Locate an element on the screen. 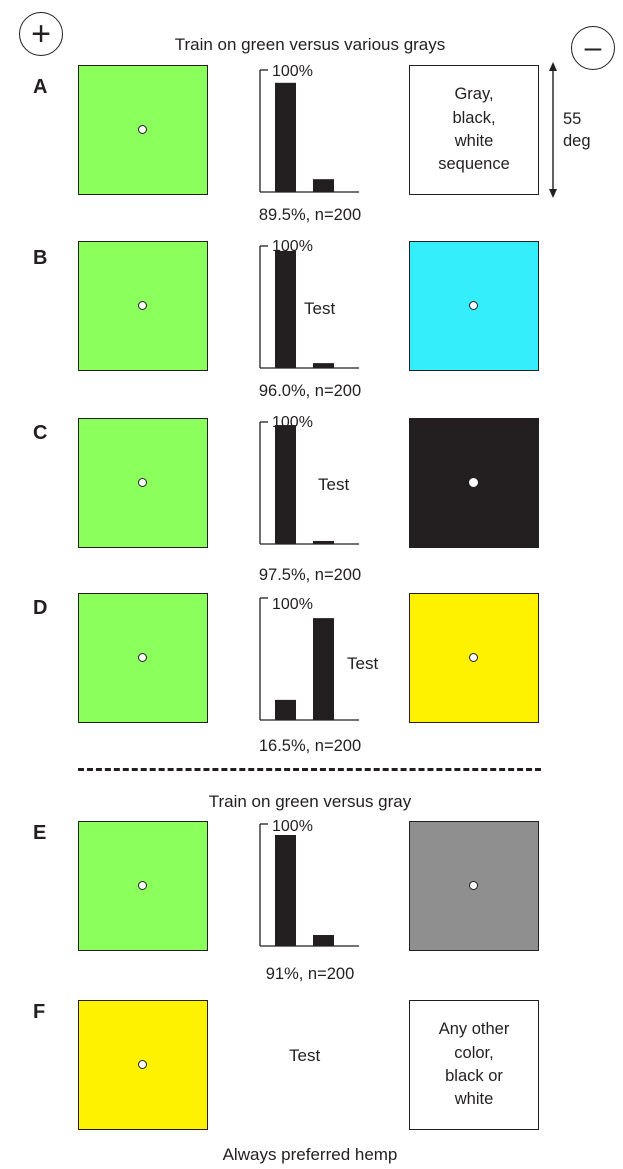  bar-d-positive is located at coordinates (285, 709).